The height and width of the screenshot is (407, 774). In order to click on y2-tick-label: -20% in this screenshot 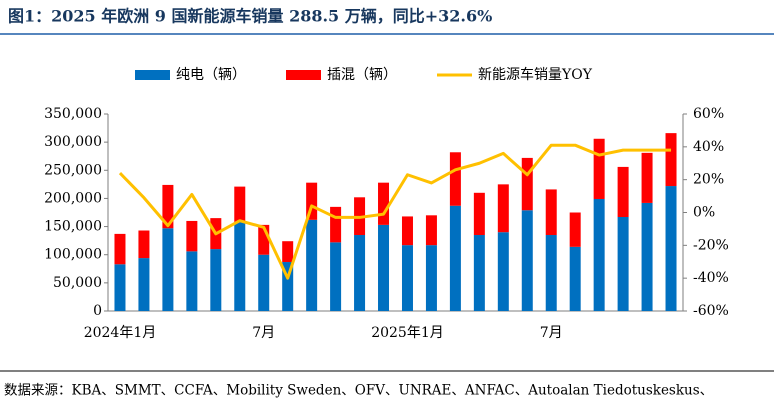, I will do `click(711, 245)`.